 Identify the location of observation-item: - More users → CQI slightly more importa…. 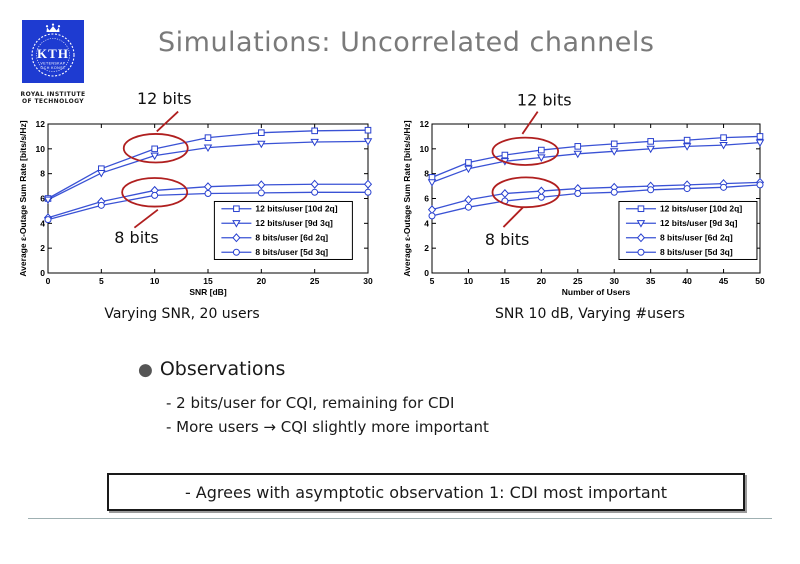
(327, 427).